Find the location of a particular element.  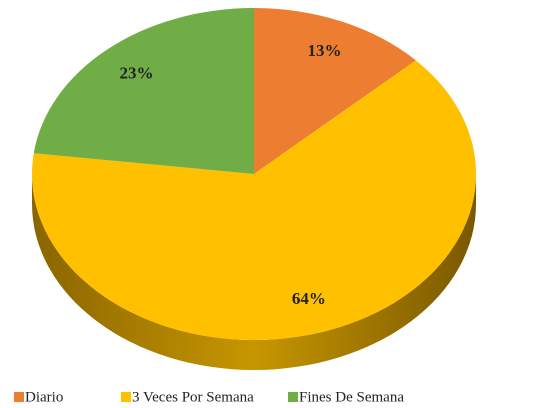

legend-label: Fines De Semana is located at coordinates (351, 397).